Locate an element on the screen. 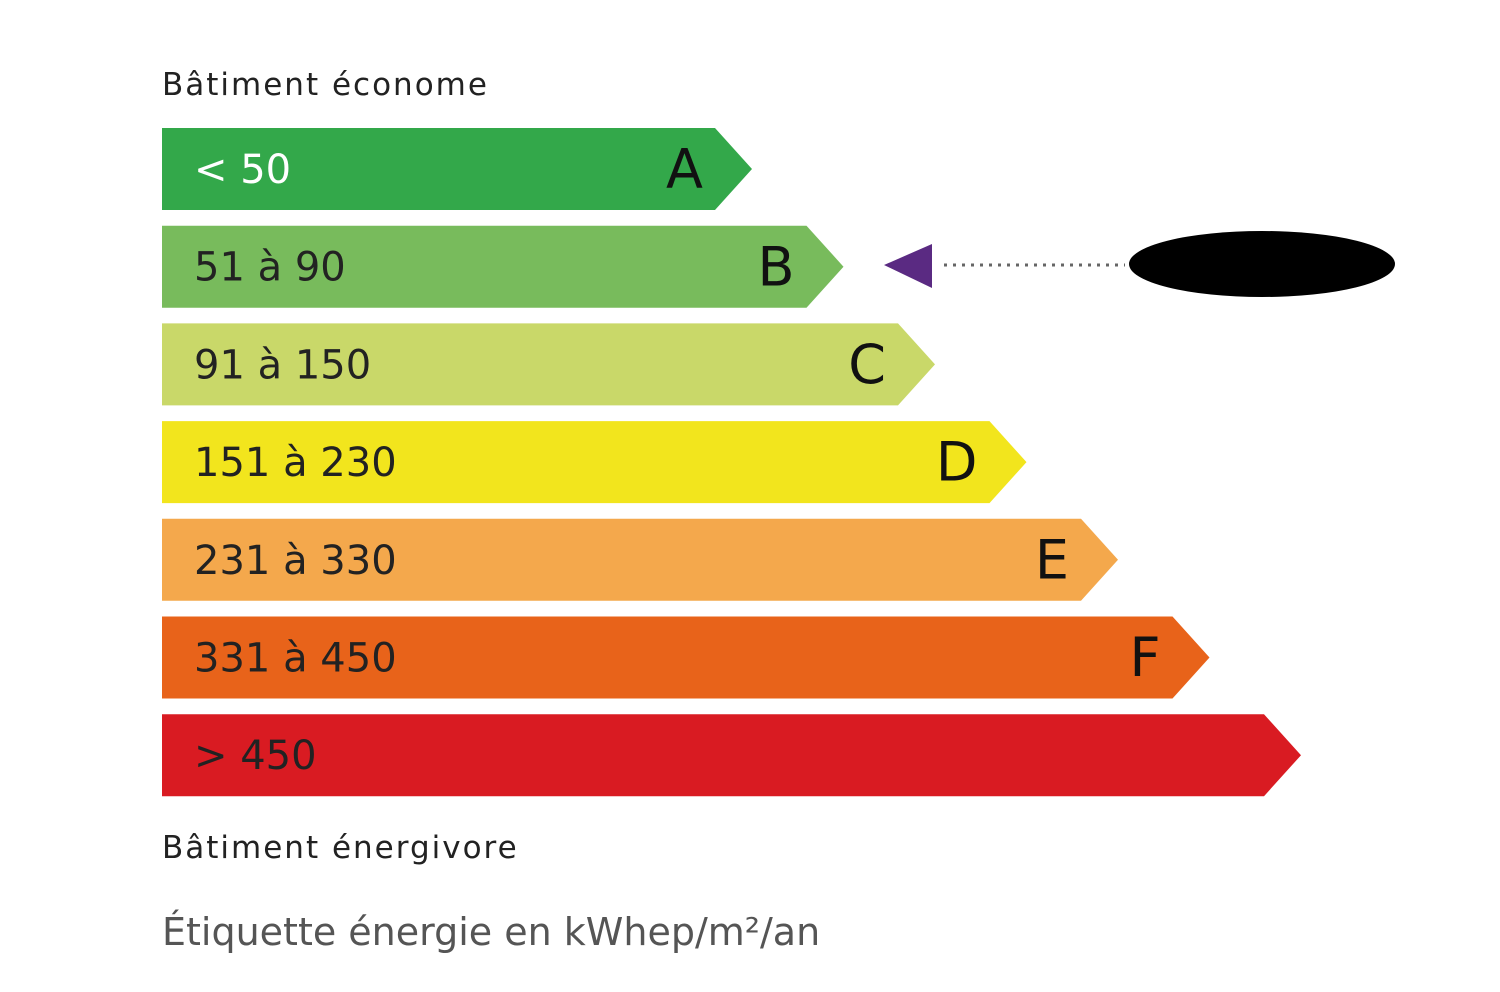 This screenshot has height=992, width=1500. band-range: 151 à 230 is located at coordinates (295, 463).